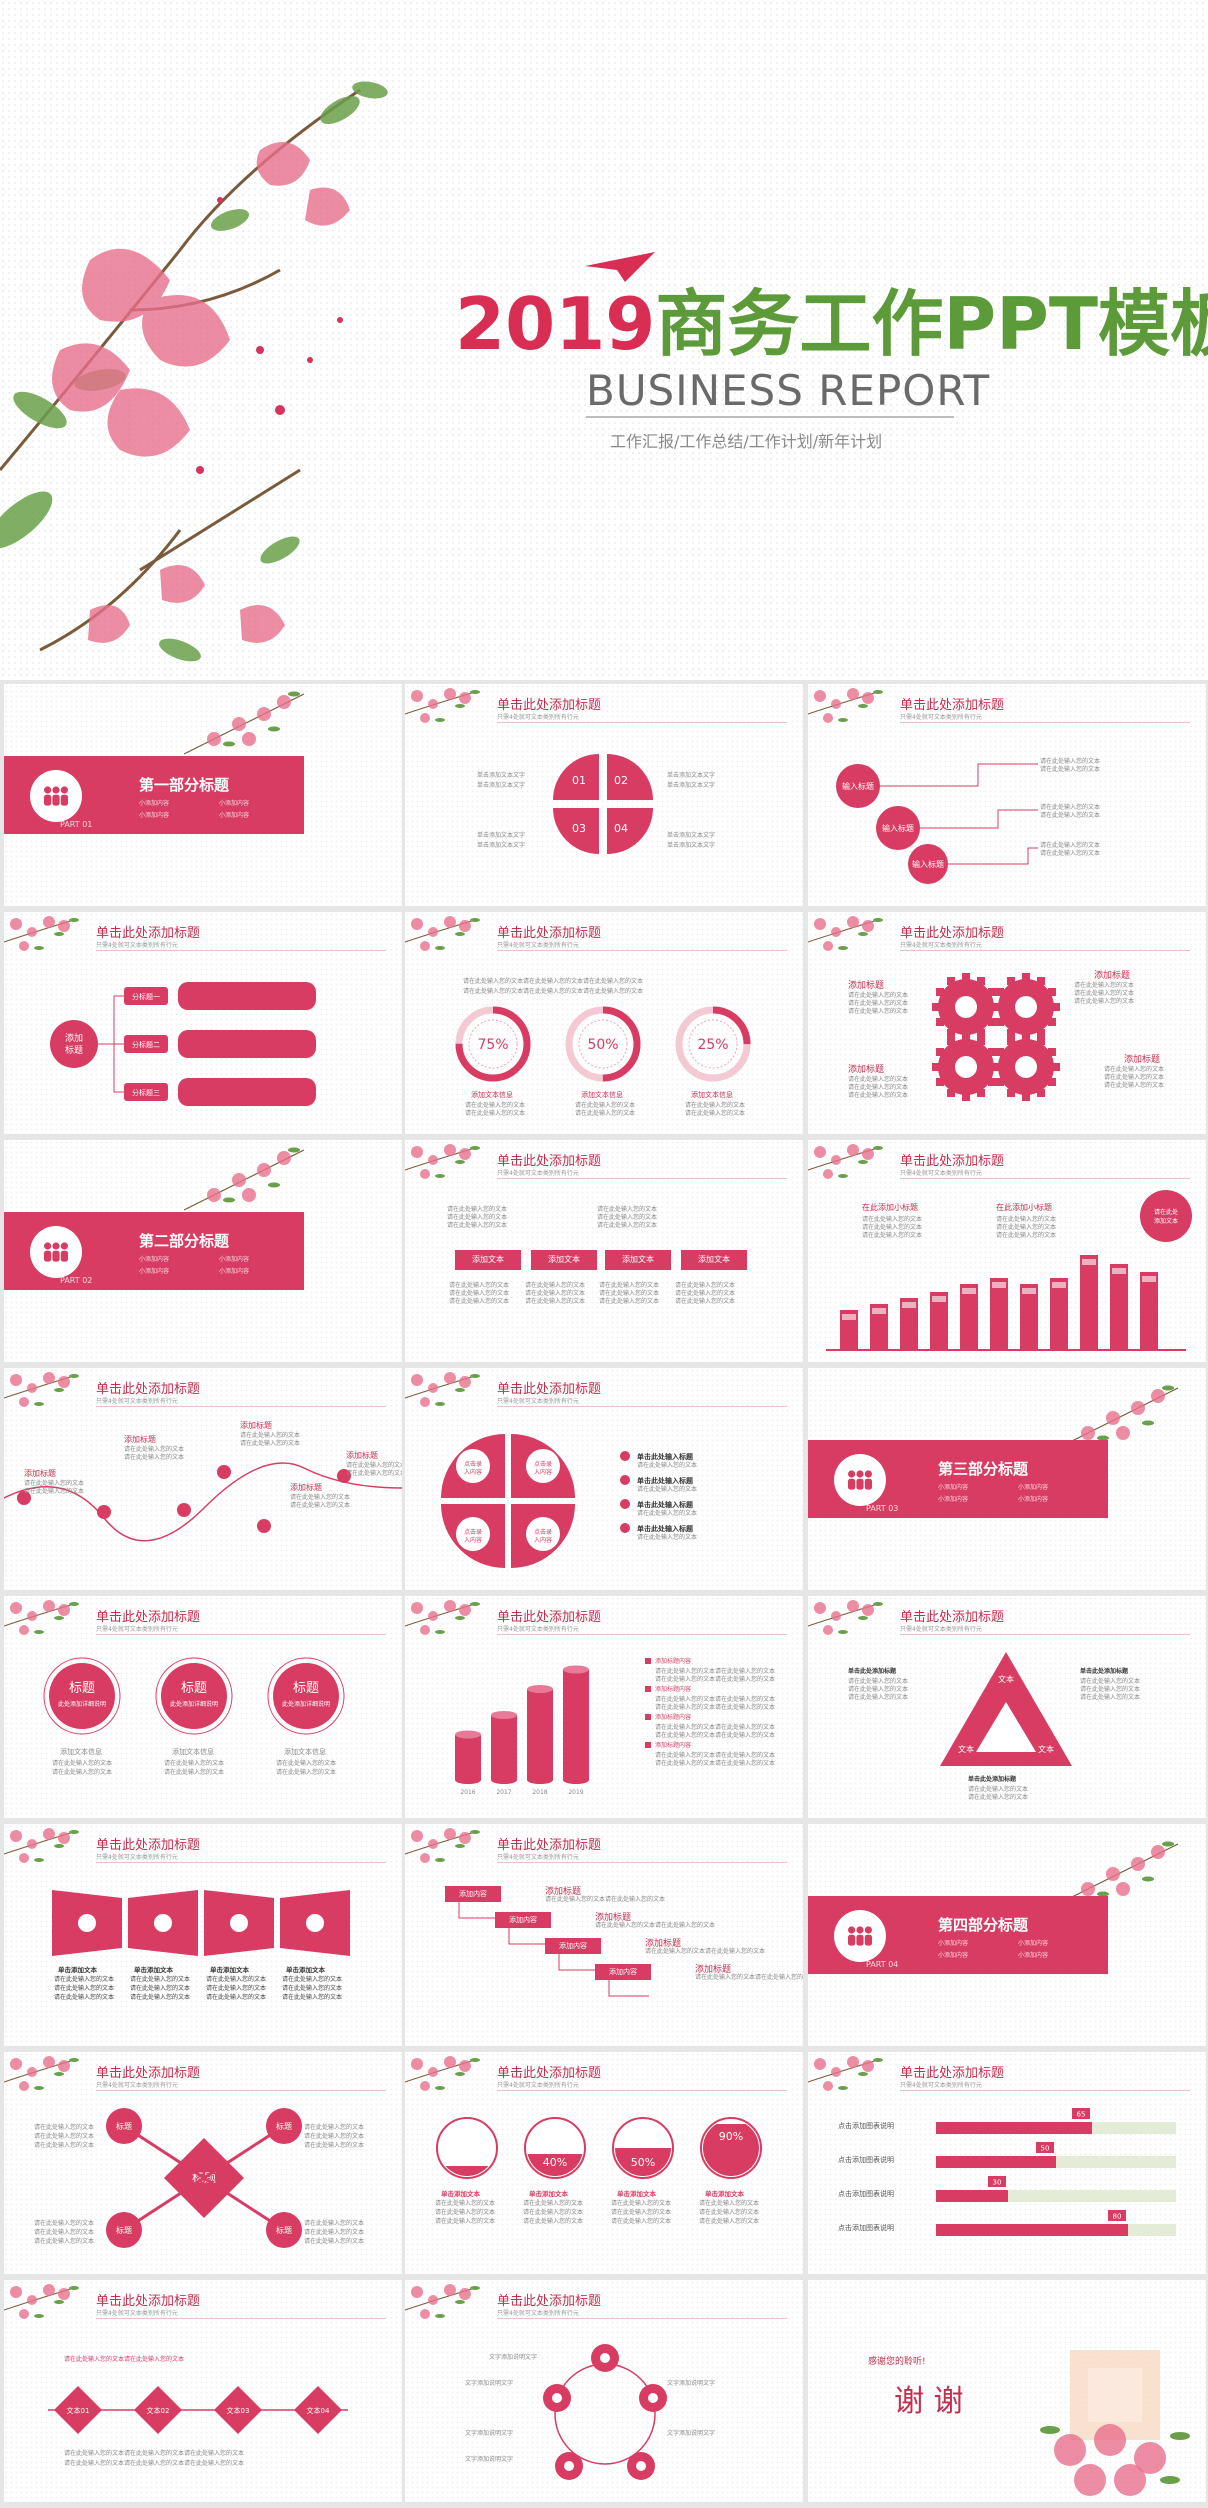 Image resolution: width=1208 pixels, height=2508 pixels. Describe the element at coordinates (74, 1038) in the screenshot. I see `tree-center-label: 添加` at that location.